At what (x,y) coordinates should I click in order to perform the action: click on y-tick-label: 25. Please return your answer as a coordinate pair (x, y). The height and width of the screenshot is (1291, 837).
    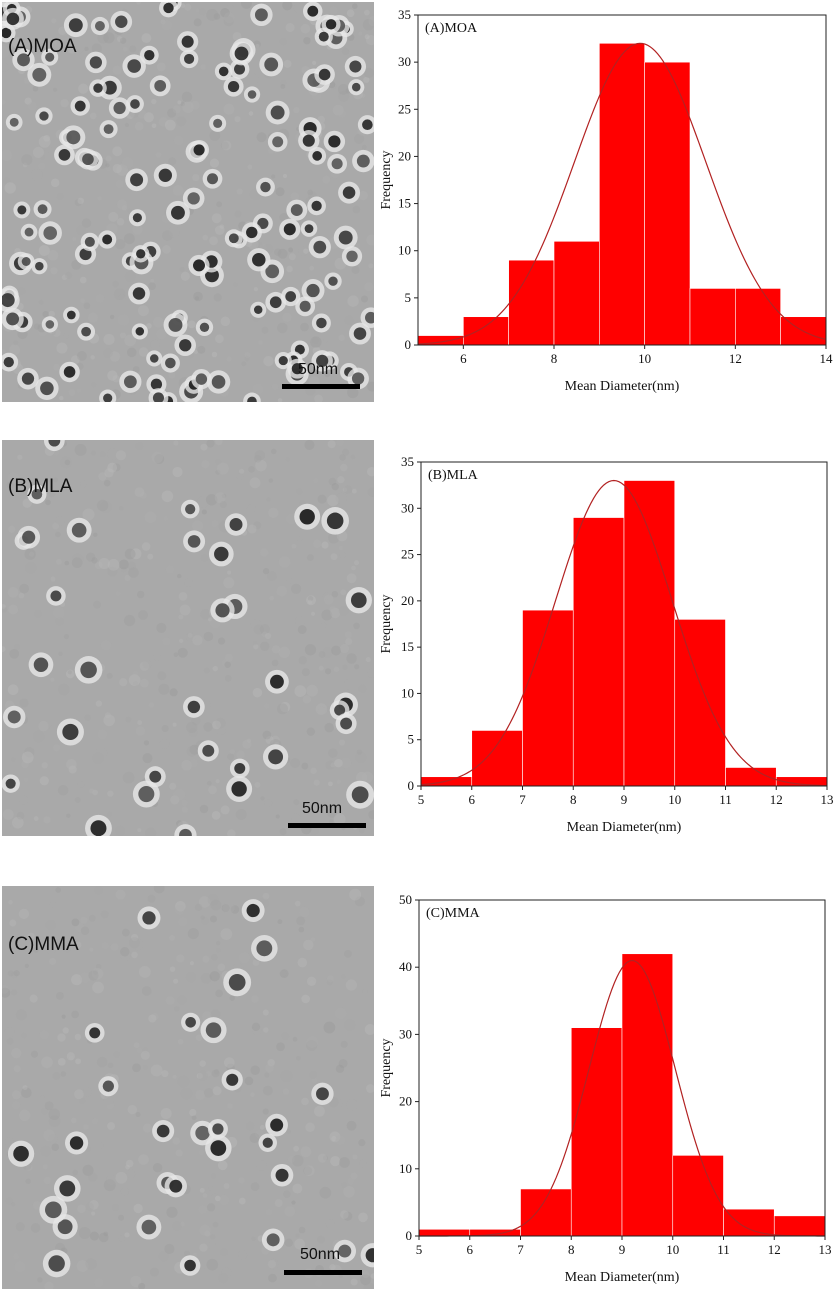
    Looking at the image, I should click on (404, 108).